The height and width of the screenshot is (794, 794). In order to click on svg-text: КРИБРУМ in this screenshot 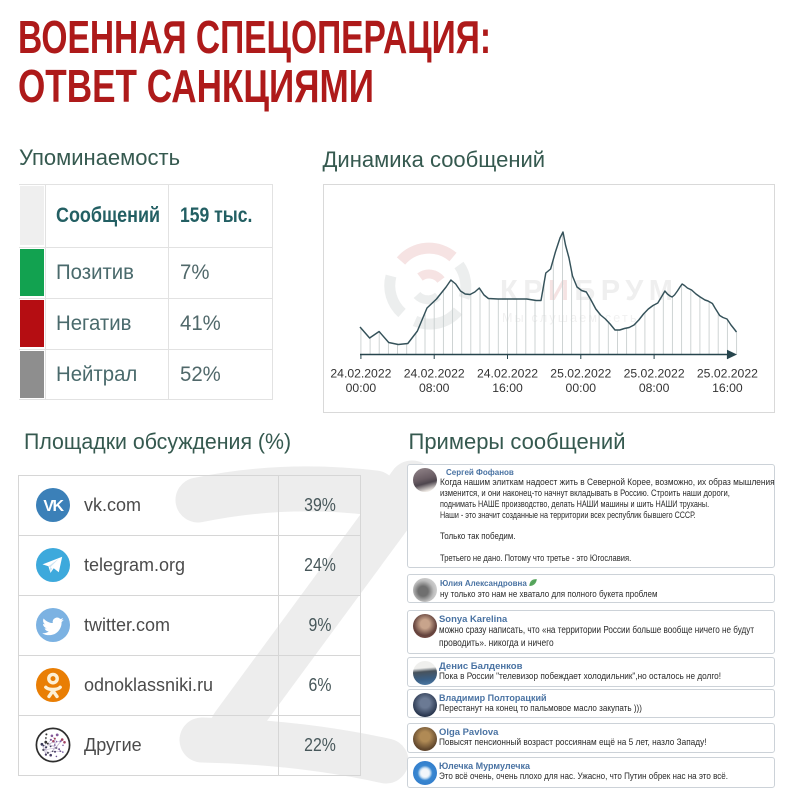, I will do `click(589, 291)`.